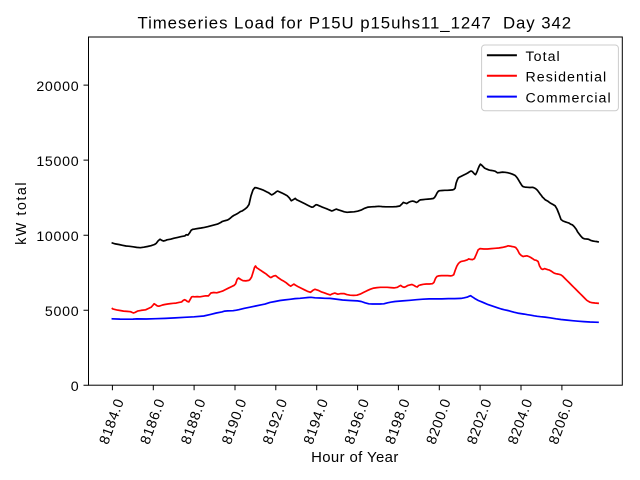  I want to click on svg-text: 0, so click(75, 387).